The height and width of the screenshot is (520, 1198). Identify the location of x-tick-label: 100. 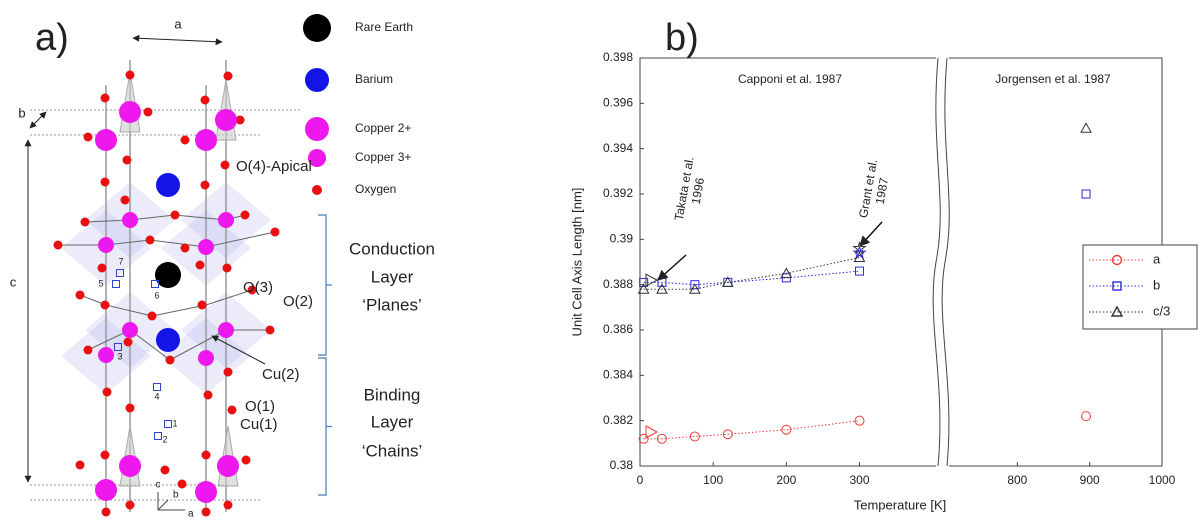
(713, 480).